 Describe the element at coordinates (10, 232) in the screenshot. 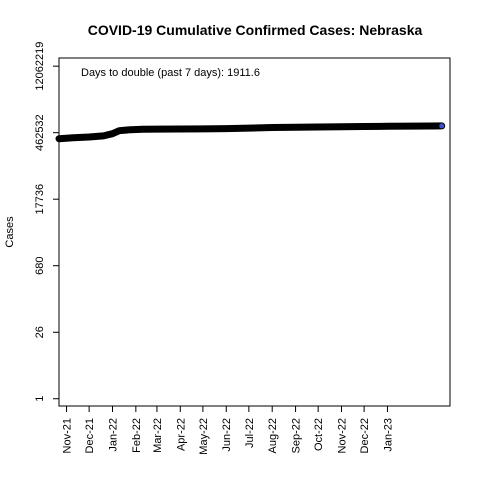

I see `y-axis-label: Cases` at that location.